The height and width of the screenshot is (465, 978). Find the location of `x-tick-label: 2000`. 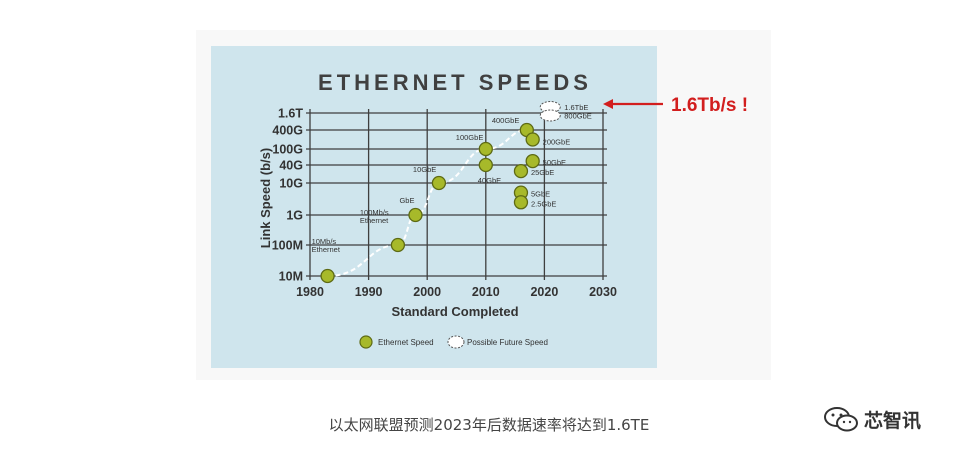

x-tick-label: 2000 is located at coordinates (427, 292).